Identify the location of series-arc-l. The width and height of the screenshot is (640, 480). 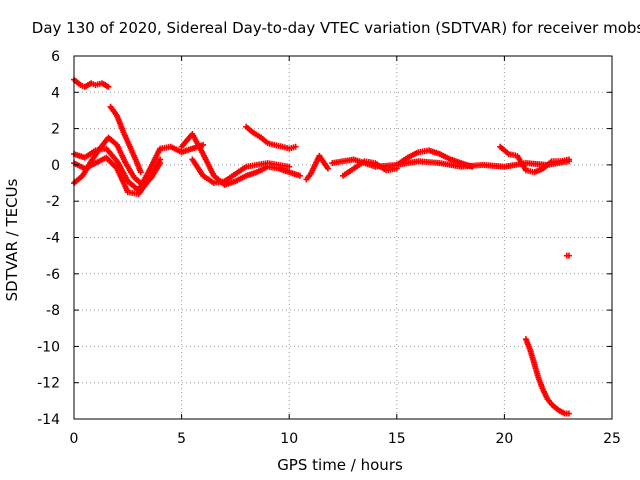
(370, 168).